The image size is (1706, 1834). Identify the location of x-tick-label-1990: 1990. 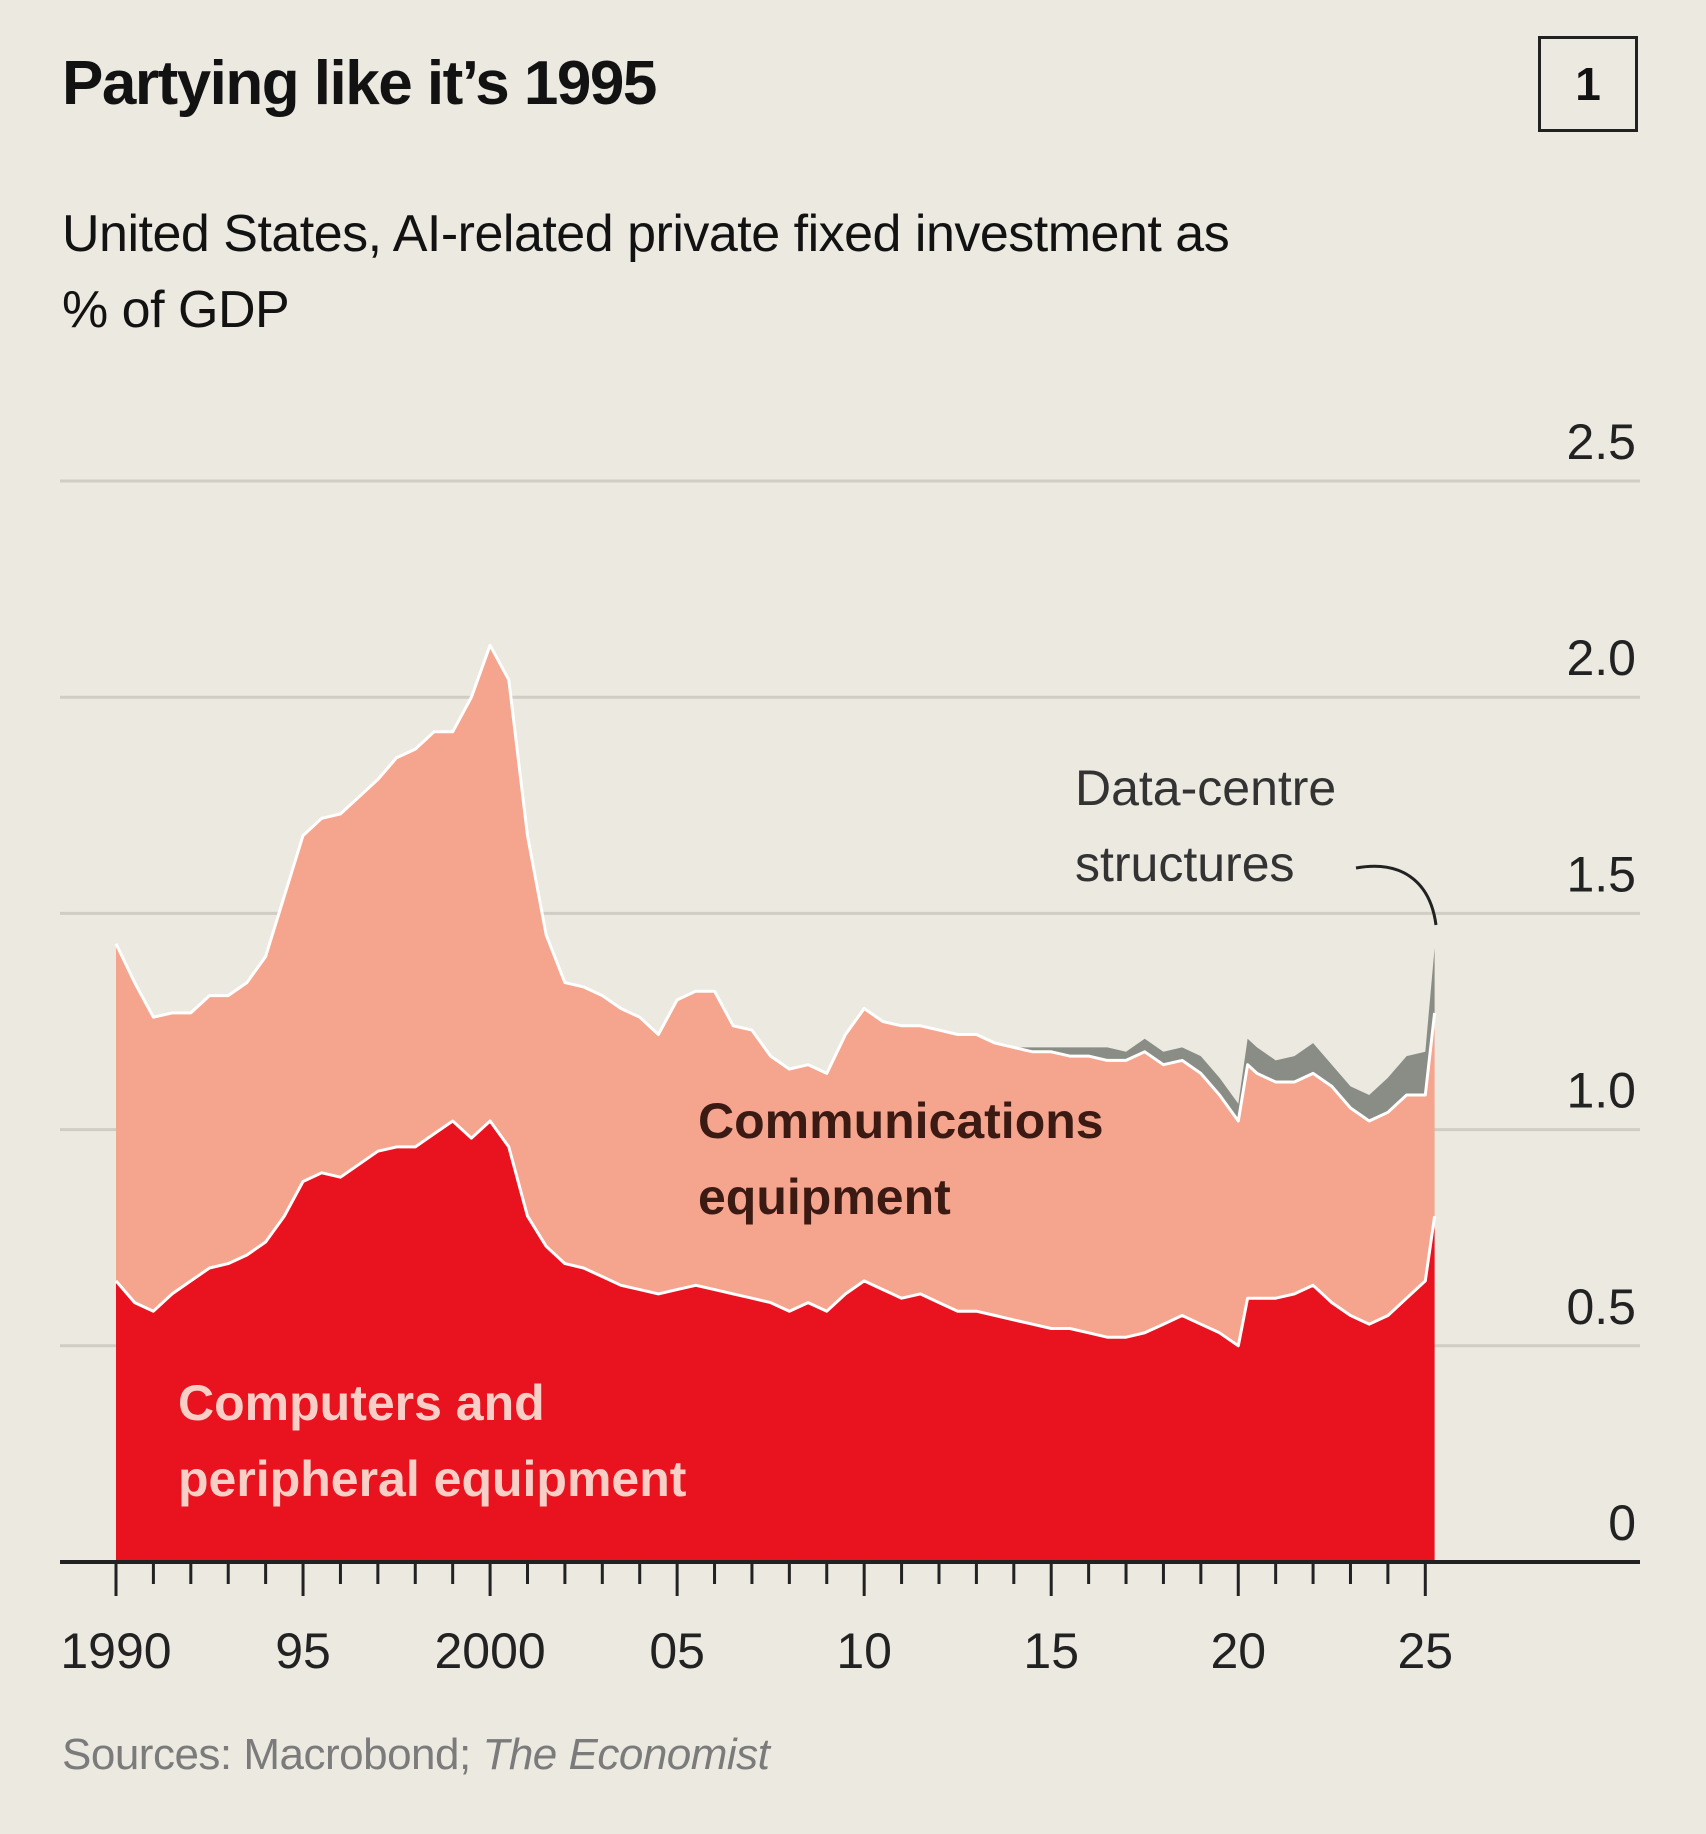
(115, 1651).